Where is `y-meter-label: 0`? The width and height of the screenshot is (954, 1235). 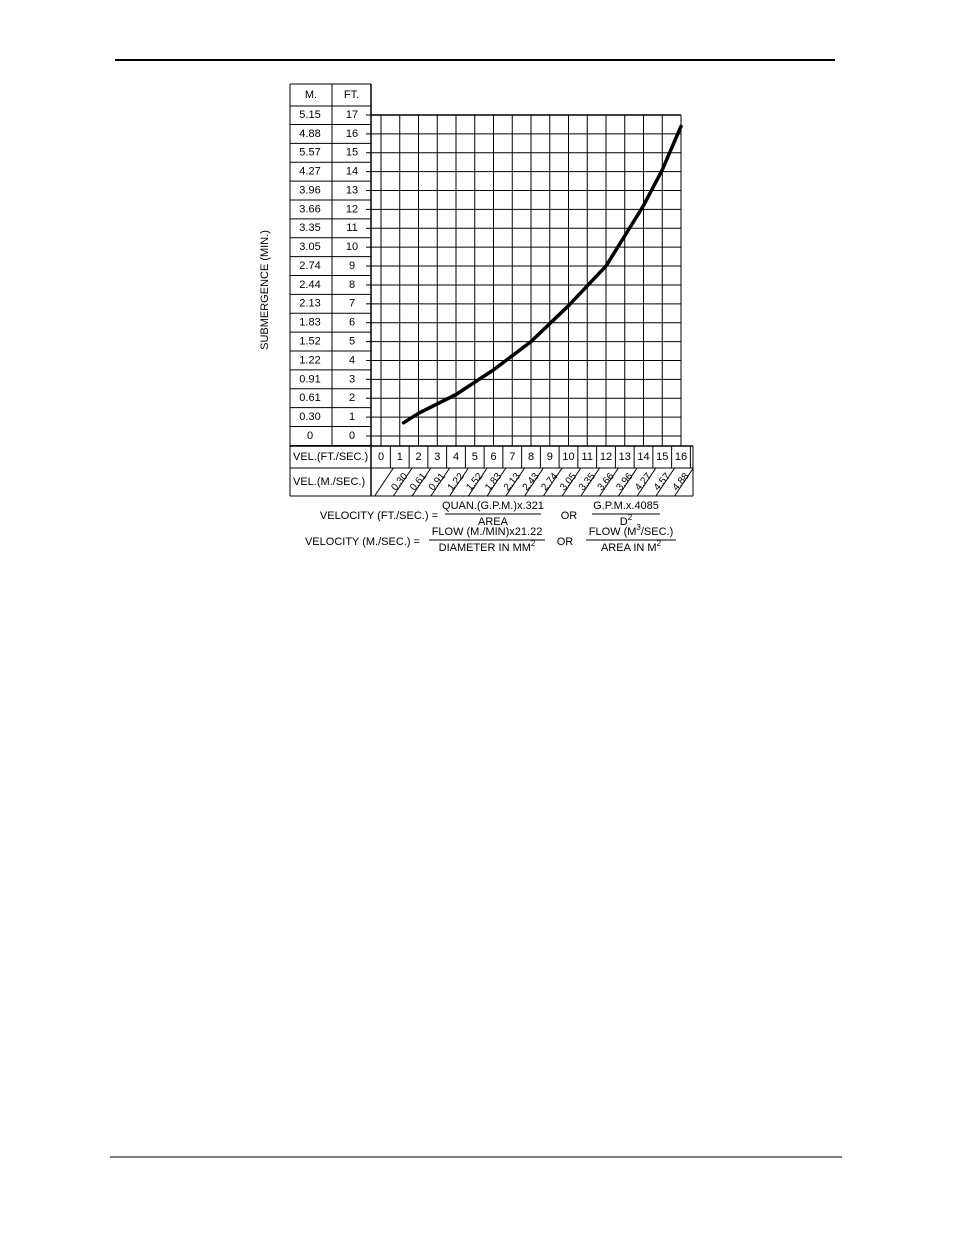
y-meter-label: 0 is located at coordinates (310, 436).